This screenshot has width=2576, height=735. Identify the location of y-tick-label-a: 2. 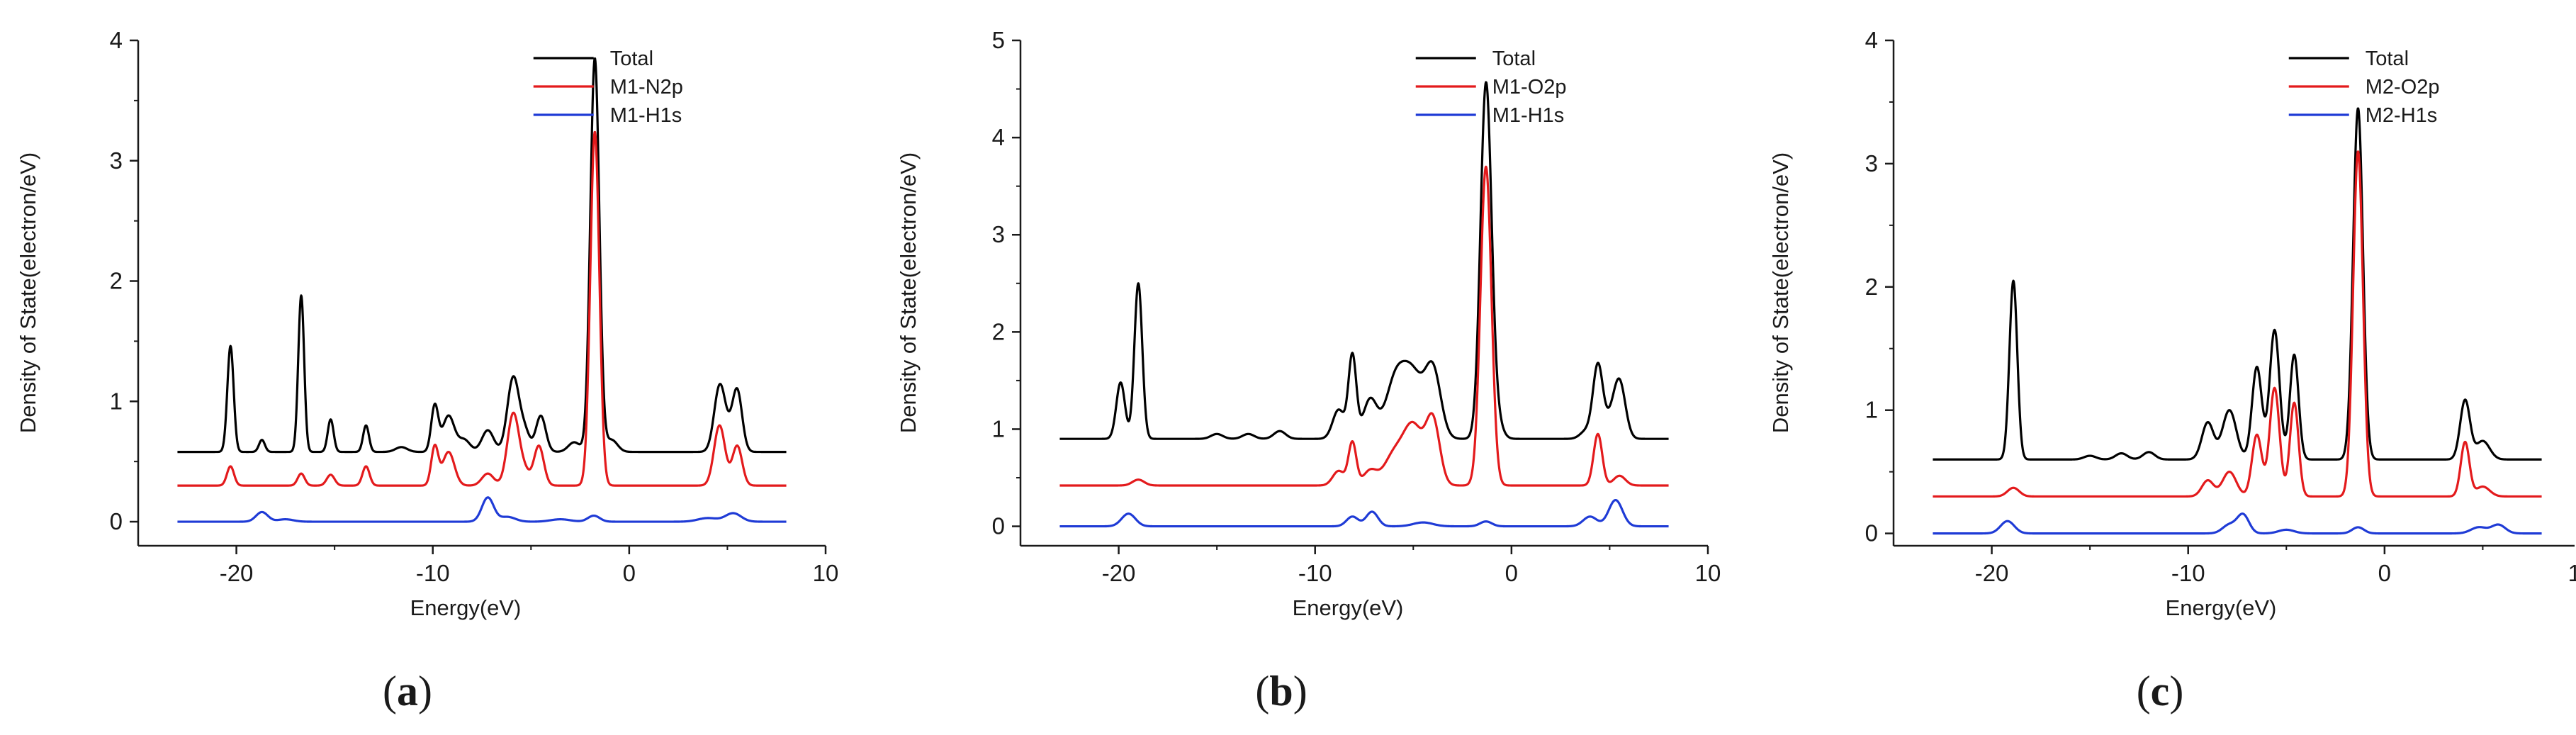
(116, 281).